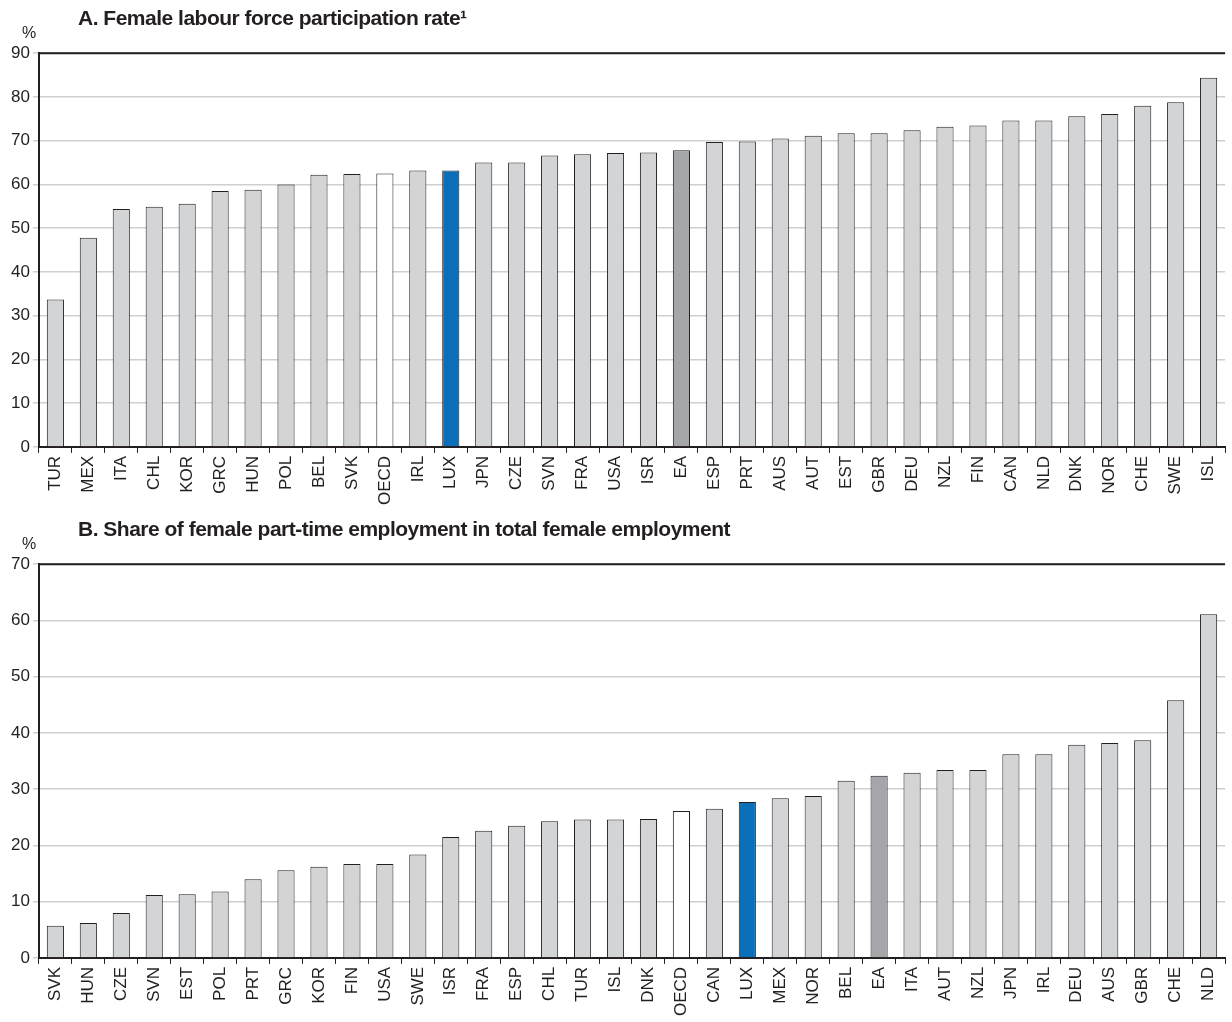 The width and height of the screenshot is (1232, 1022). I want to click on chart-title: B. Share of female part-time employment in total female employment, so click(404, 529).